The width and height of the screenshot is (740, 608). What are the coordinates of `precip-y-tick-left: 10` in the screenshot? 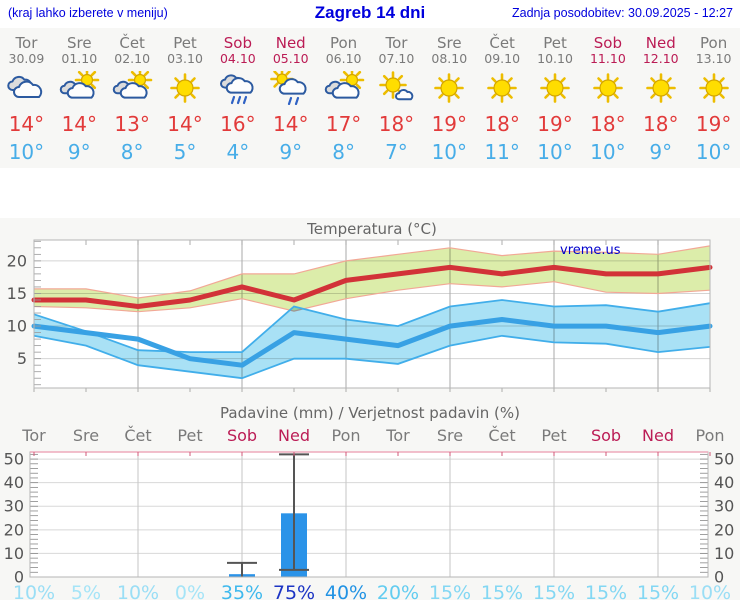 It's located at (14, 553).